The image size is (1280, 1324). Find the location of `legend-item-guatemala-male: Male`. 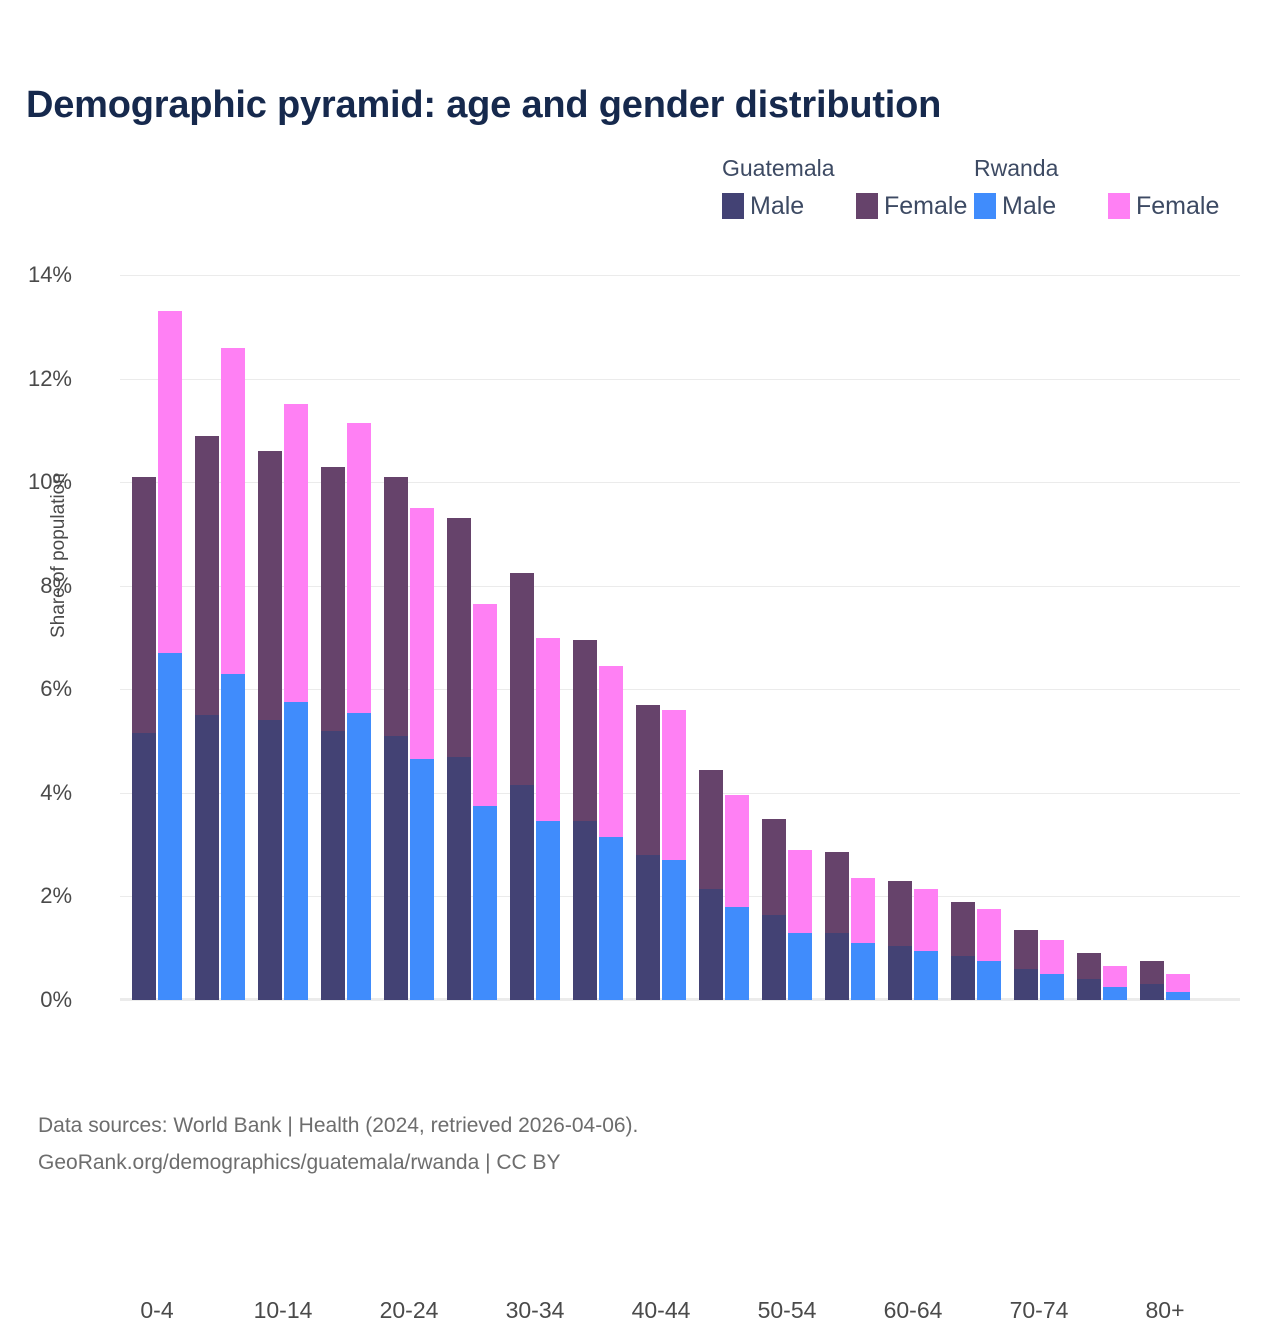

legend-item-guatemala-male: Male is located at coordinates (763, 206).